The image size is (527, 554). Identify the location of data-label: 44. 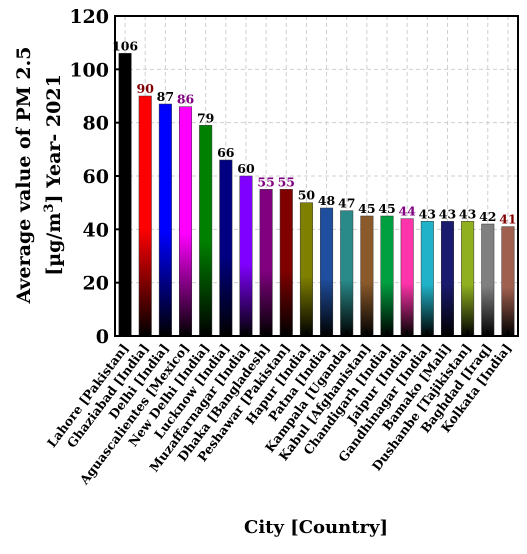
(407, 211).